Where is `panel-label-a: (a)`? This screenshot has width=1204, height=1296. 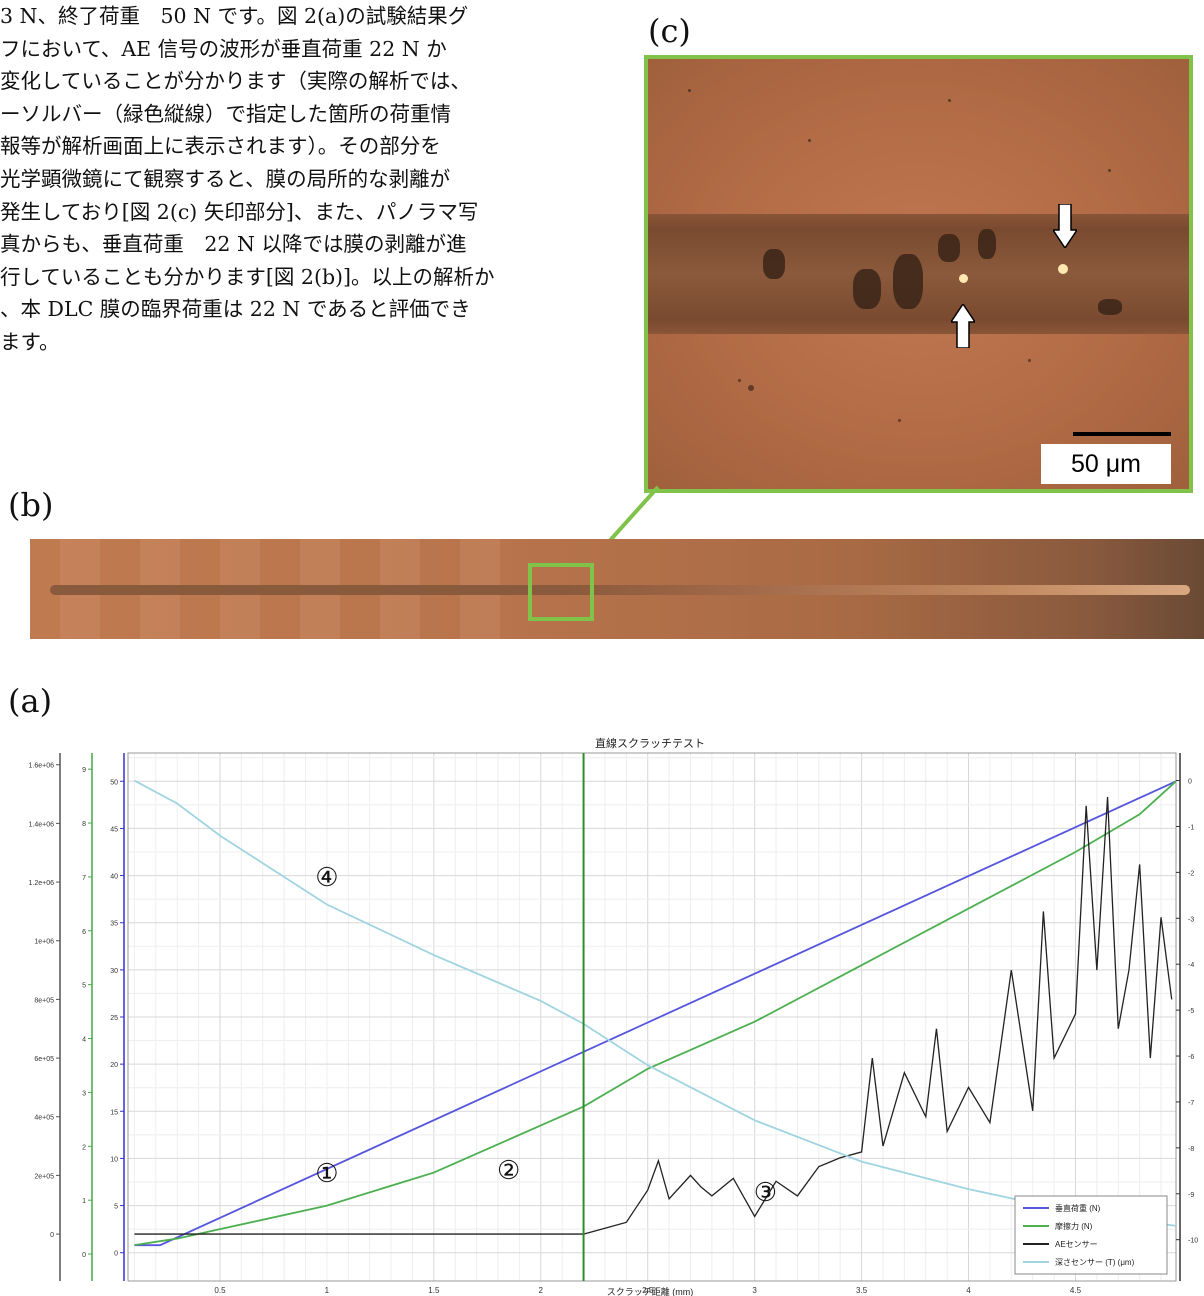 panel-label-a: (a) is located at coordinates (30, 701).